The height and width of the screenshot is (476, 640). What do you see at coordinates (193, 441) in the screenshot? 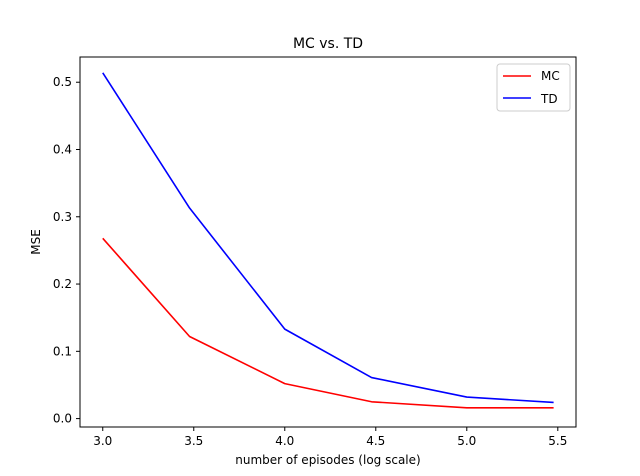
I see `x-tick-label: 3.5` at bounding box center [193, 441].